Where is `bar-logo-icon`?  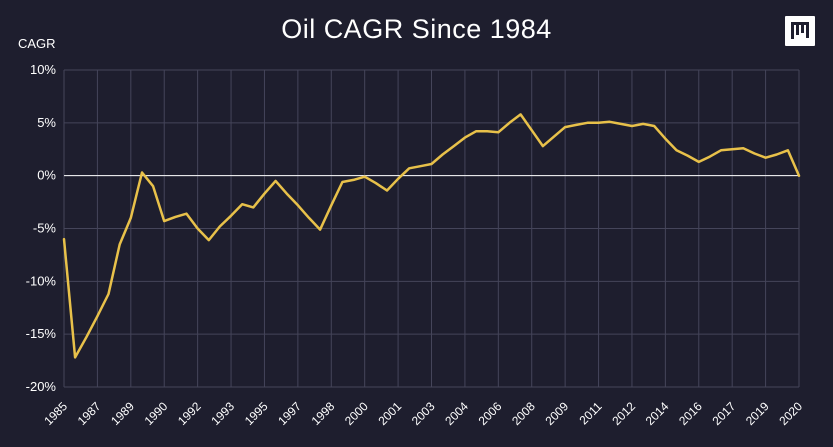 bar-logo-icon is located at coordinates (800, 30).